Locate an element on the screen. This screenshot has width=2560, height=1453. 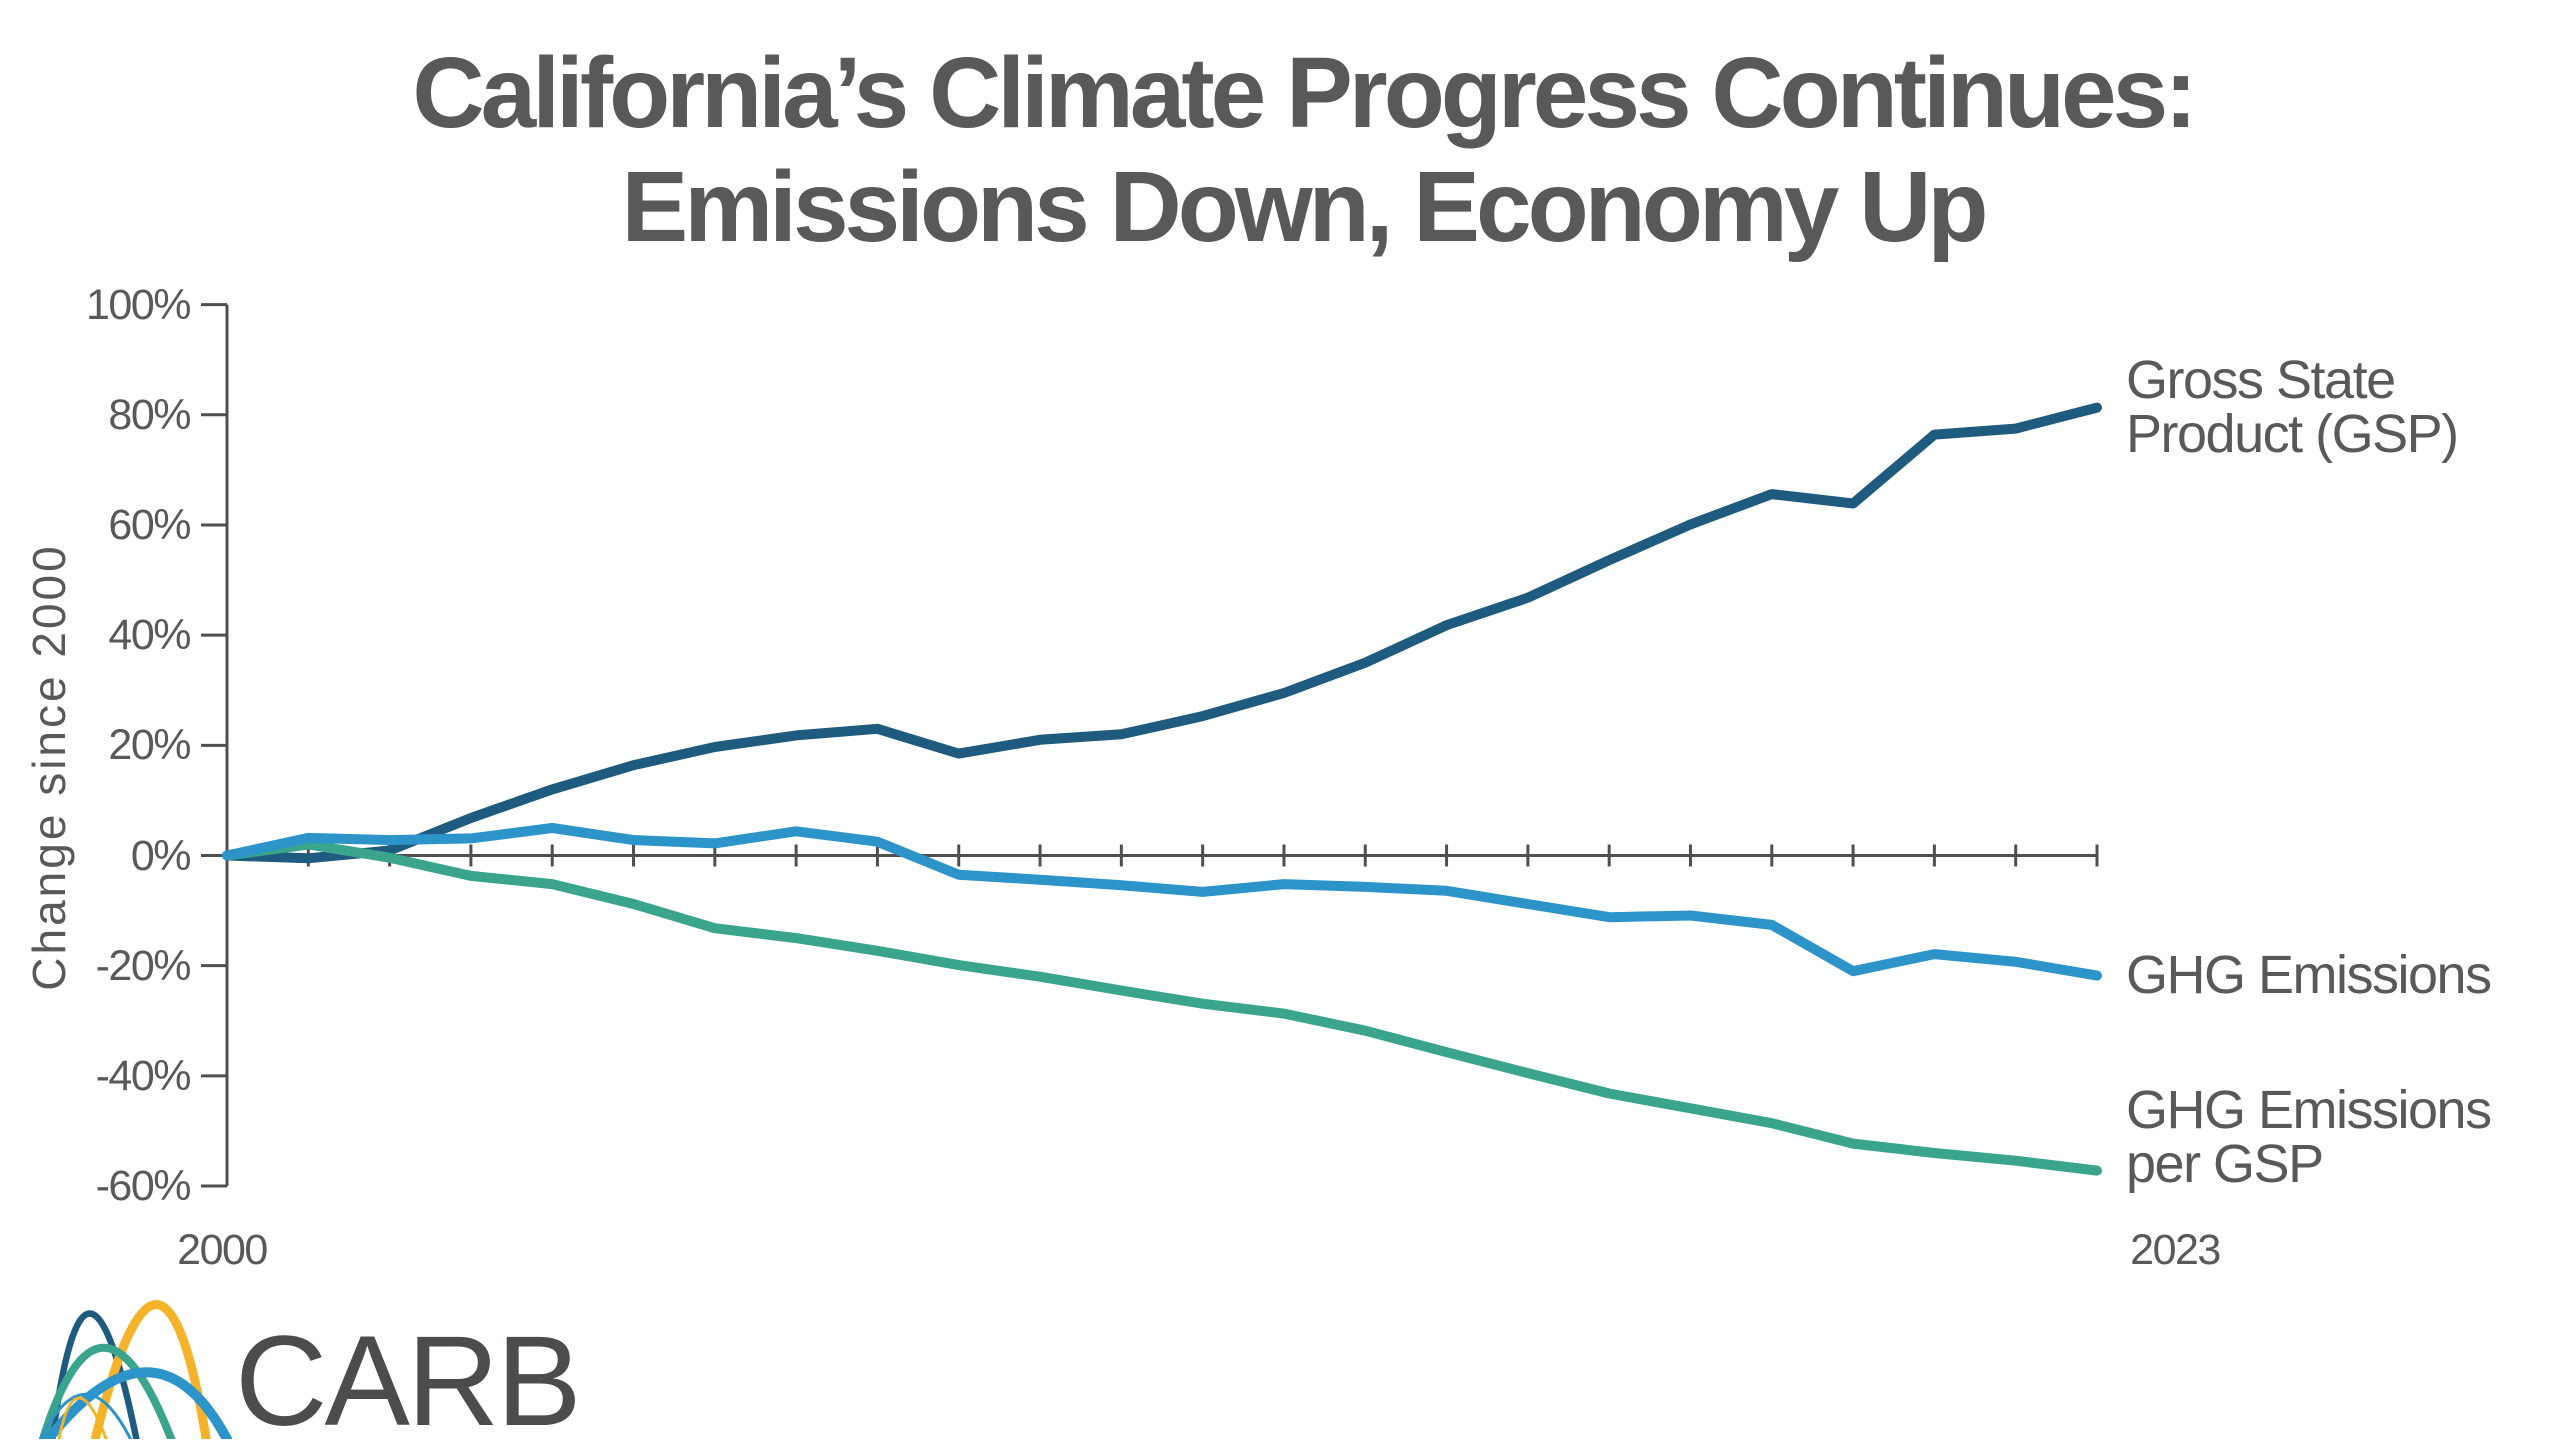
y-tick-label: -20% is located at coordinates (143, 965).